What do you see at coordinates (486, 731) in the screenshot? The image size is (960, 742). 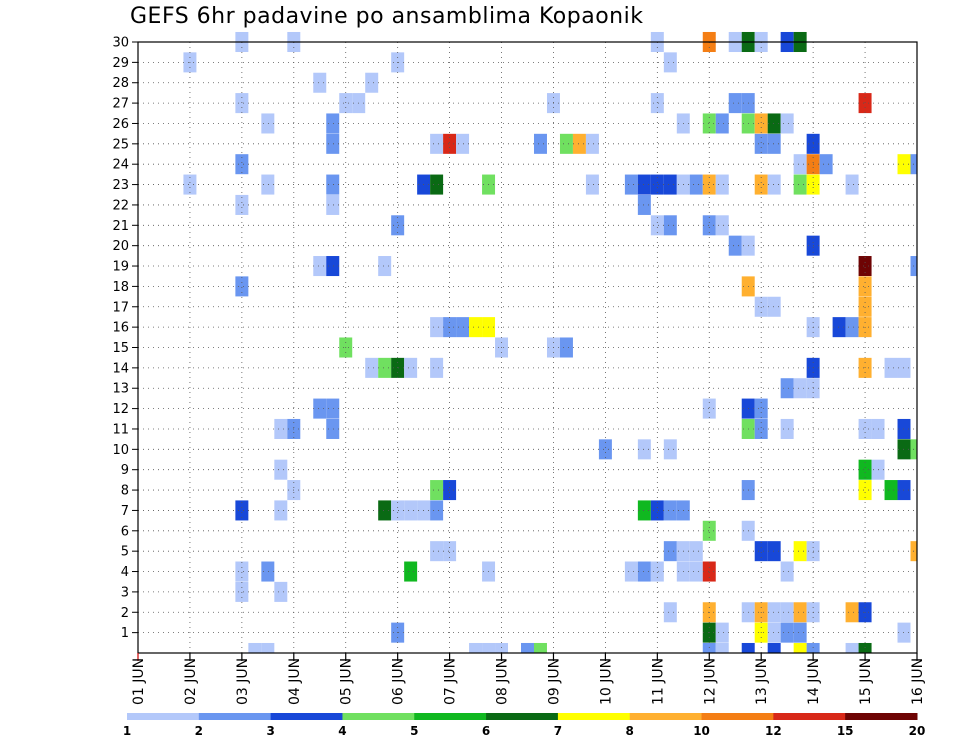 I see `scale-label: 6` at bounding box center [486, 731].